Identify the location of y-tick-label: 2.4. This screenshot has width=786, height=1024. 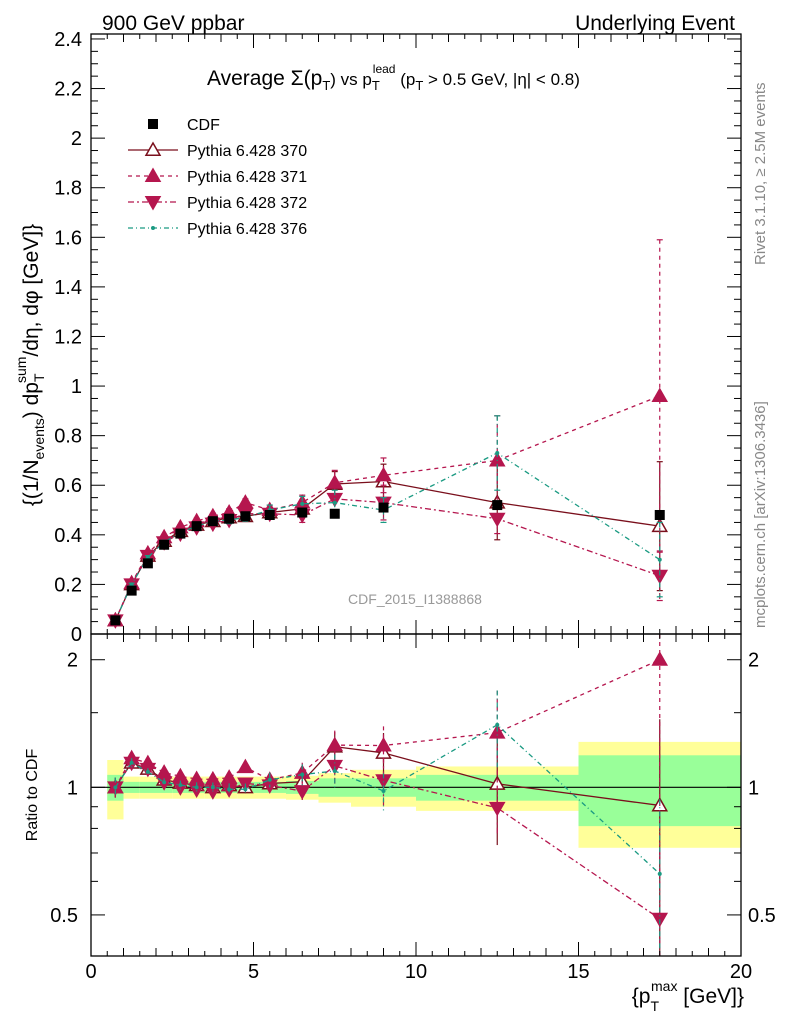
(68, 40).